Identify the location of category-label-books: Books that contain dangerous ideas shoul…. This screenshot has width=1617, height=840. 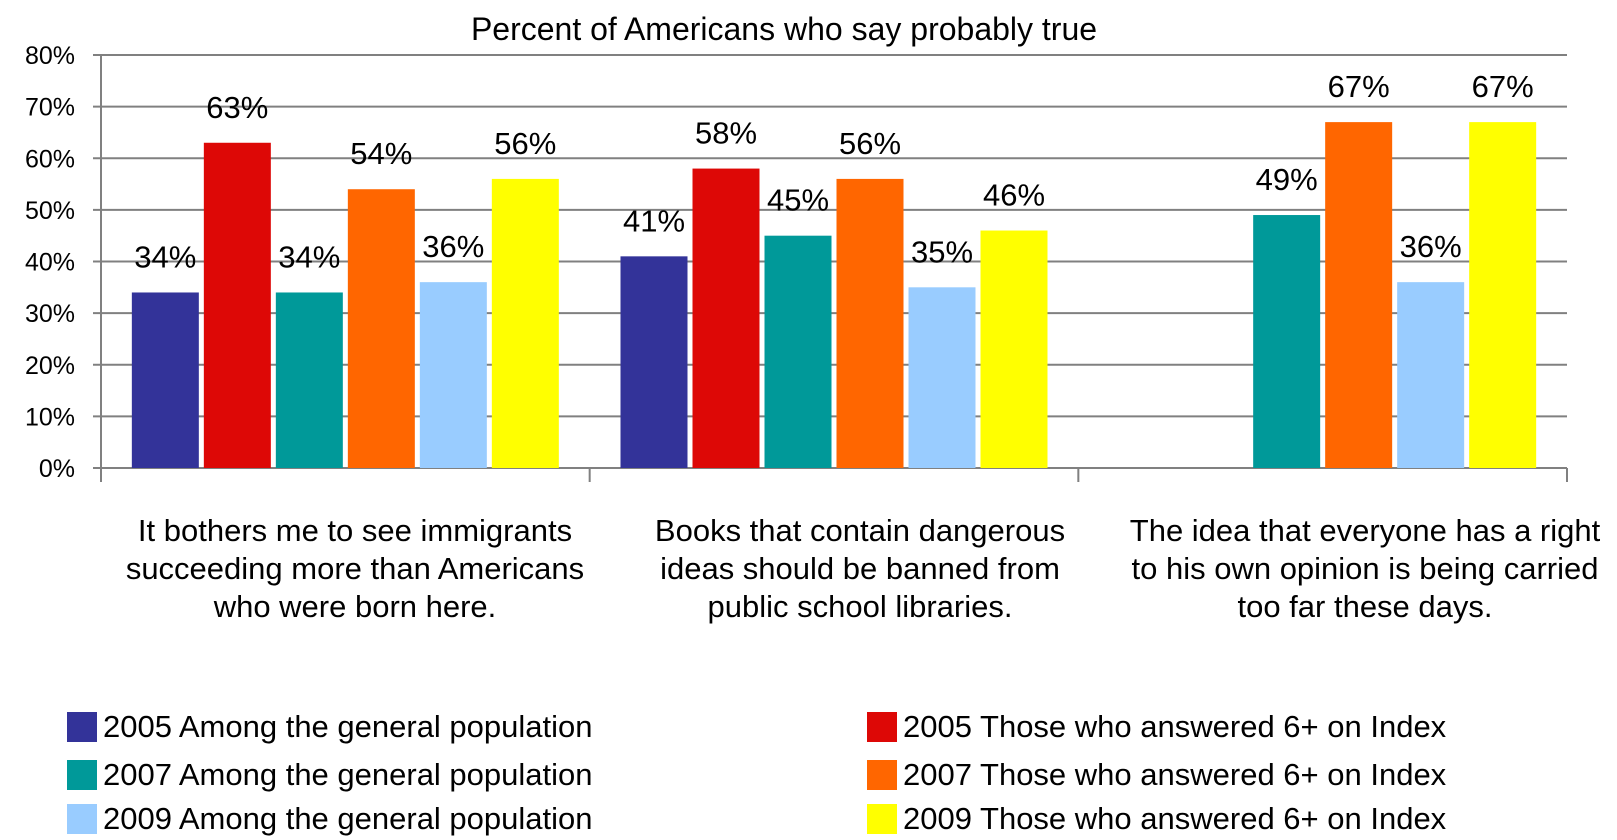
(860, 568).